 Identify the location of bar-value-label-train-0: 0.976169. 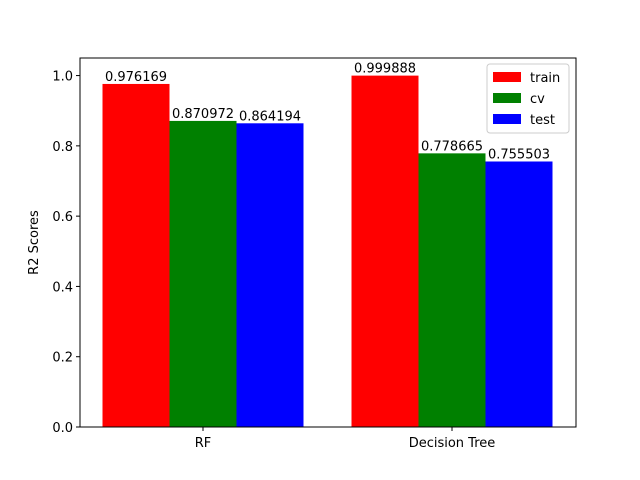
(136, 77).